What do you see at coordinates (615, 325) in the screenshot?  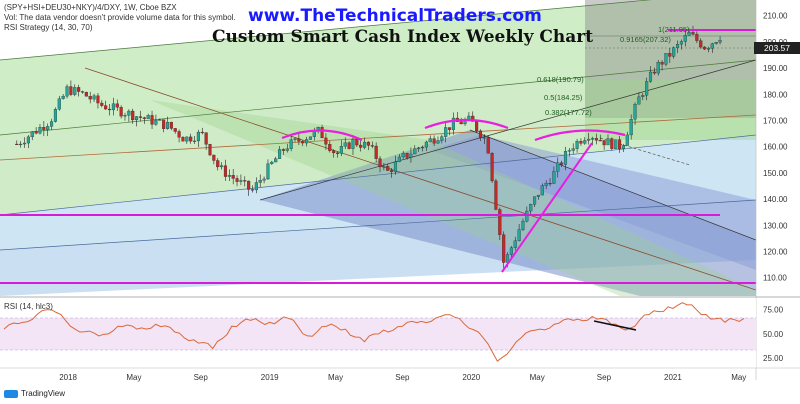 I see `rsi-divergence-line` at bounding box center [615, 325].